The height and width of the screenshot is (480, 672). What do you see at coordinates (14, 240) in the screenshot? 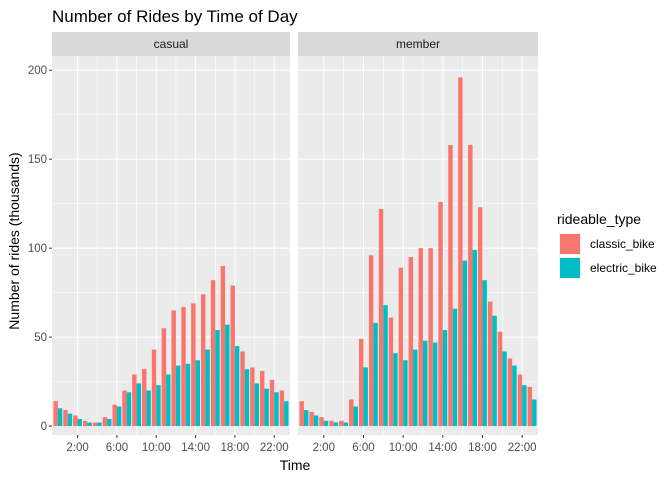
I see `y-axis-title: Number of rides (thousands)` at bounding box center [14, 240].